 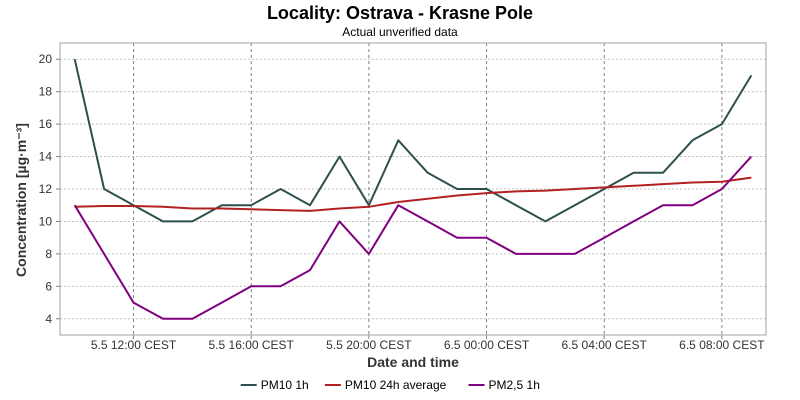 What do you see at coordinates (21, 200) in the screenshot?
I see `y-axis-label: Concentration [µg·m⁻³]` at bounding box center [21, 200].